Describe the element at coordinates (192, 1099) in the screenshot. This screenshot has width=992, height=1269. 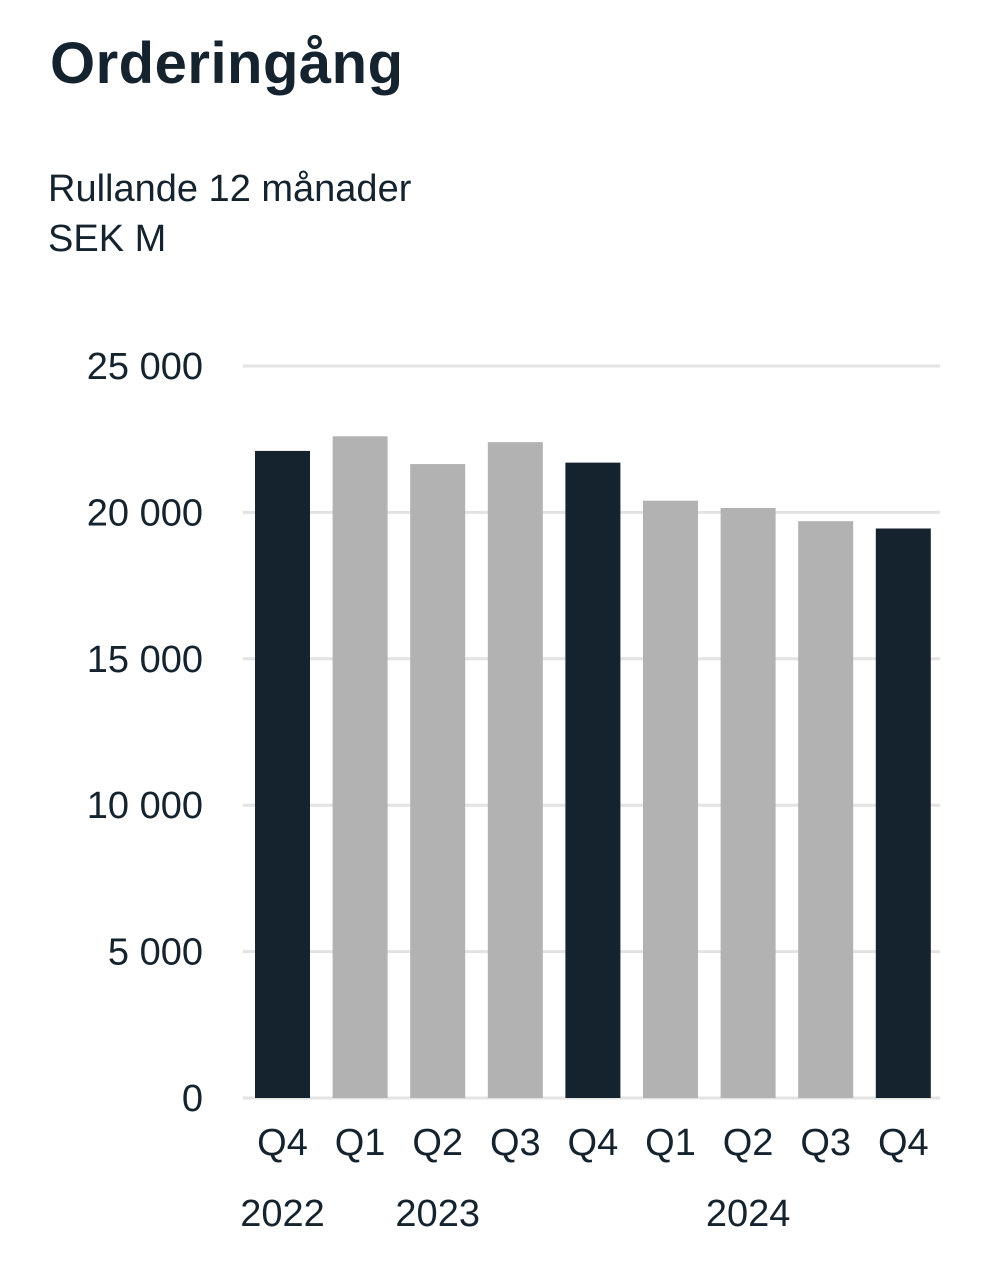
I see `y-tick-label: 0` at that location.